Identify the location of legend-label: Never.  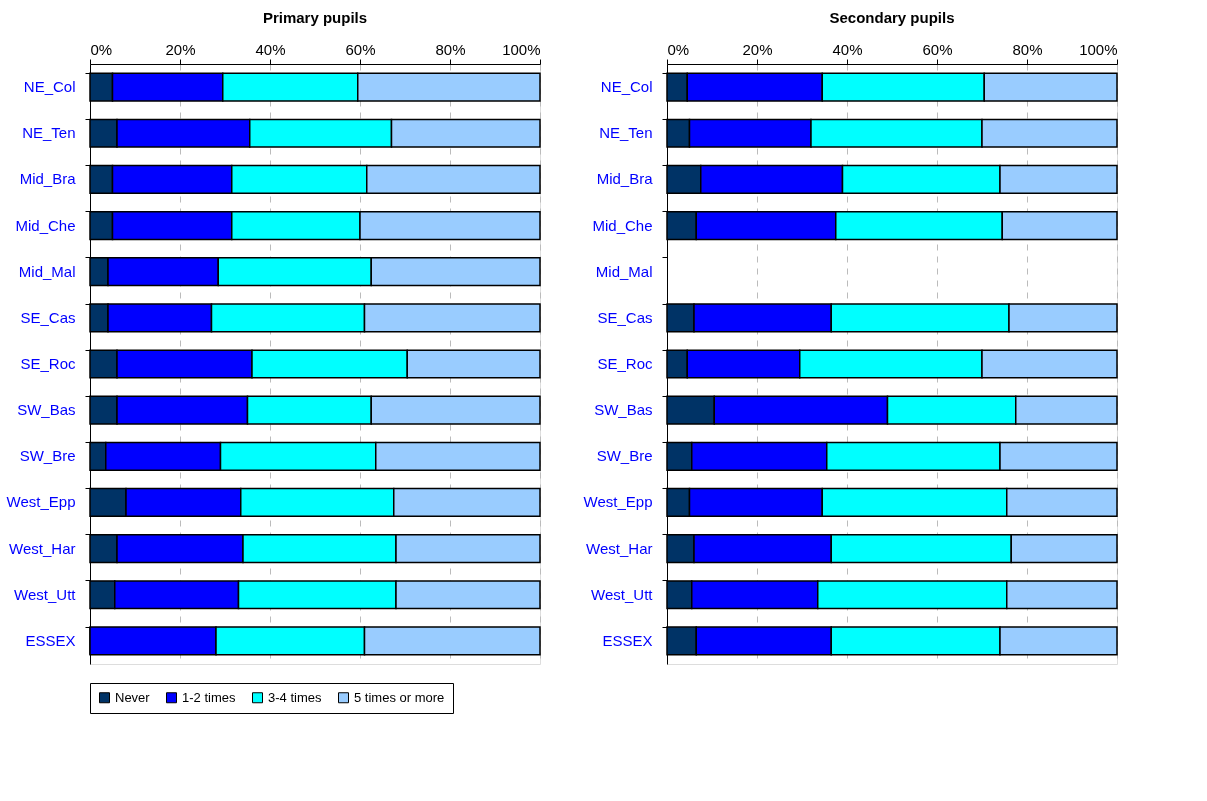
(133, 697).